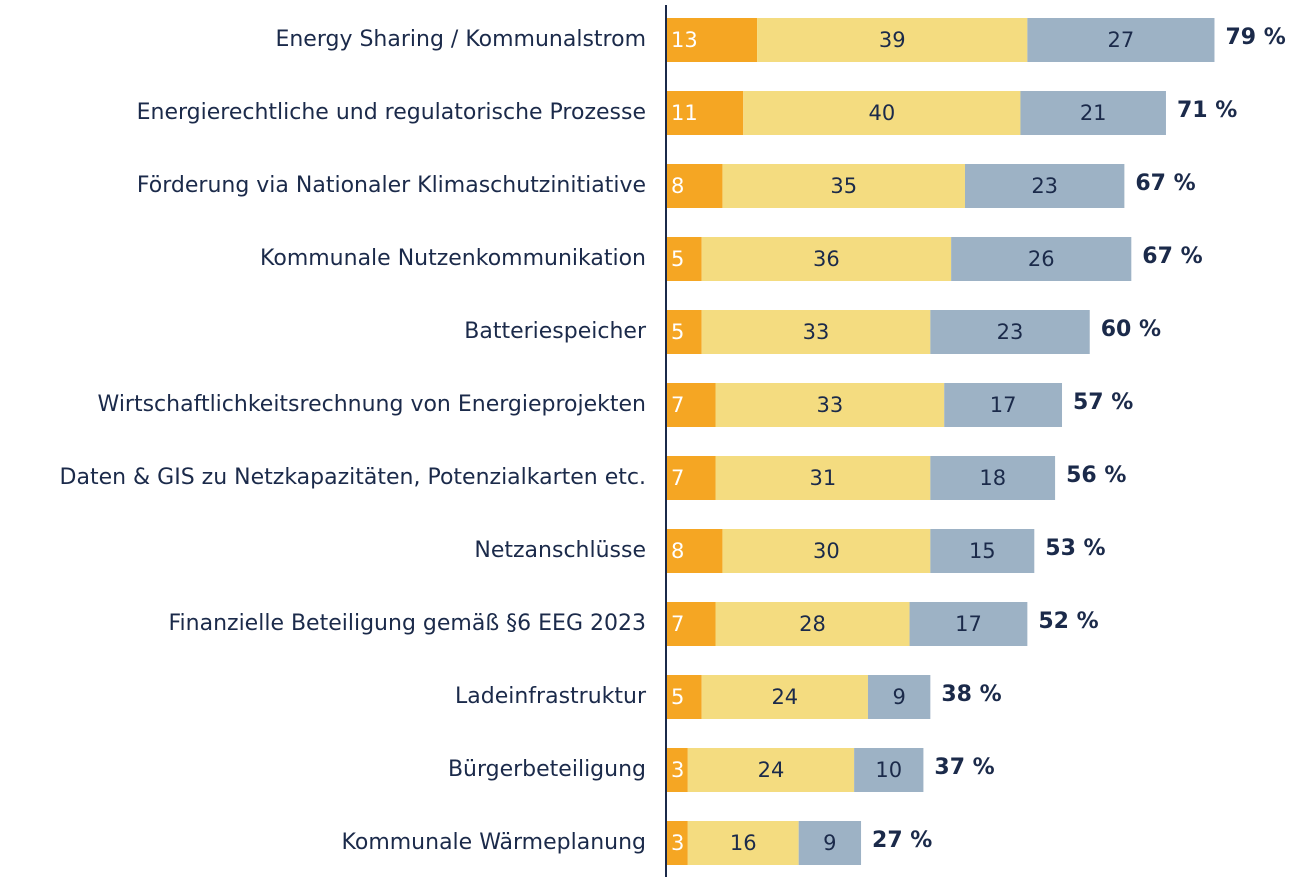  I want to click on segment-label: 30, so click(826, 551).